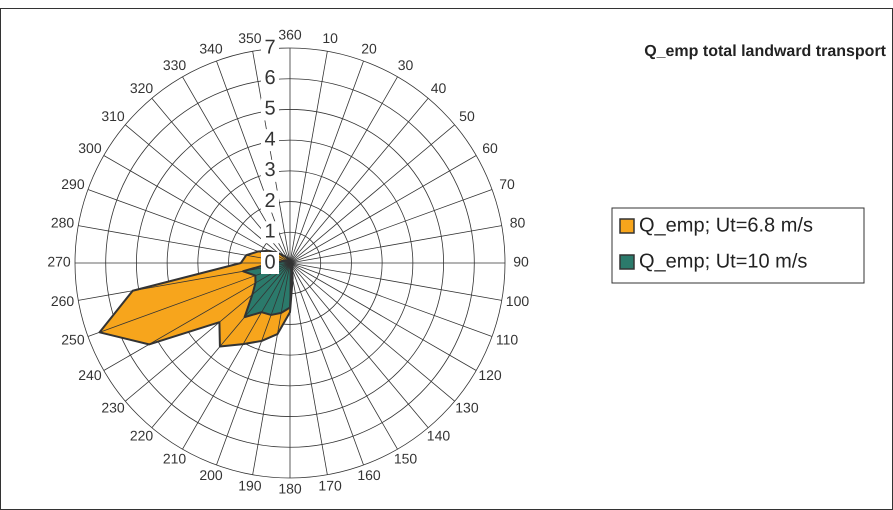  I want to click on spoke-label: 100, so click(518, 301).